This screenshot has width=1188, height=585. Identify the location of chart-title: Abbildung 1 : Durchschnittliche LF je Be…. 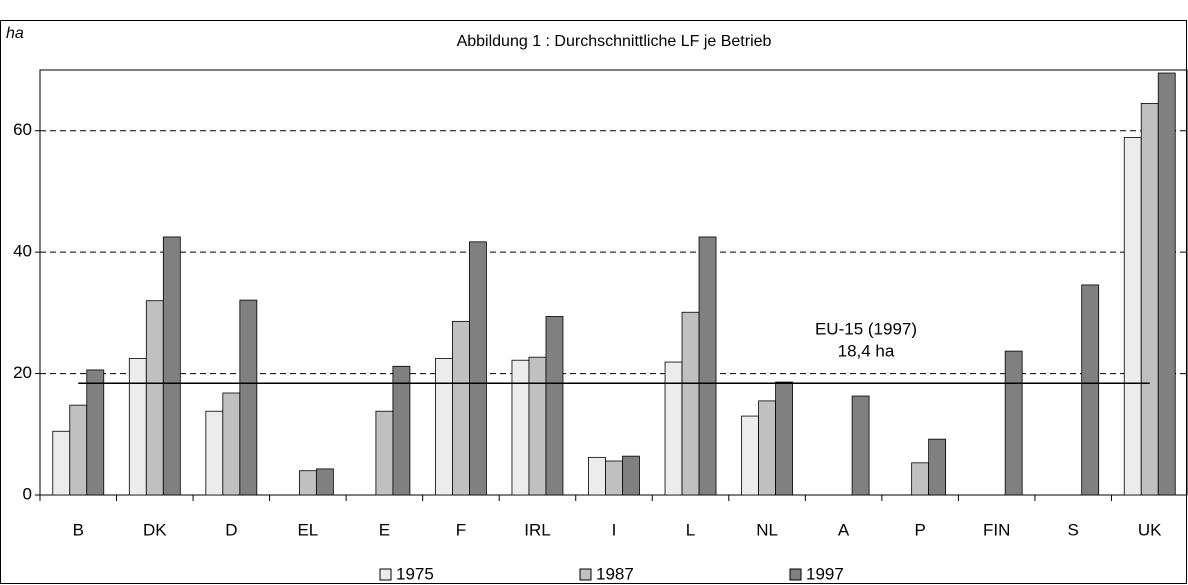
(614, 41).